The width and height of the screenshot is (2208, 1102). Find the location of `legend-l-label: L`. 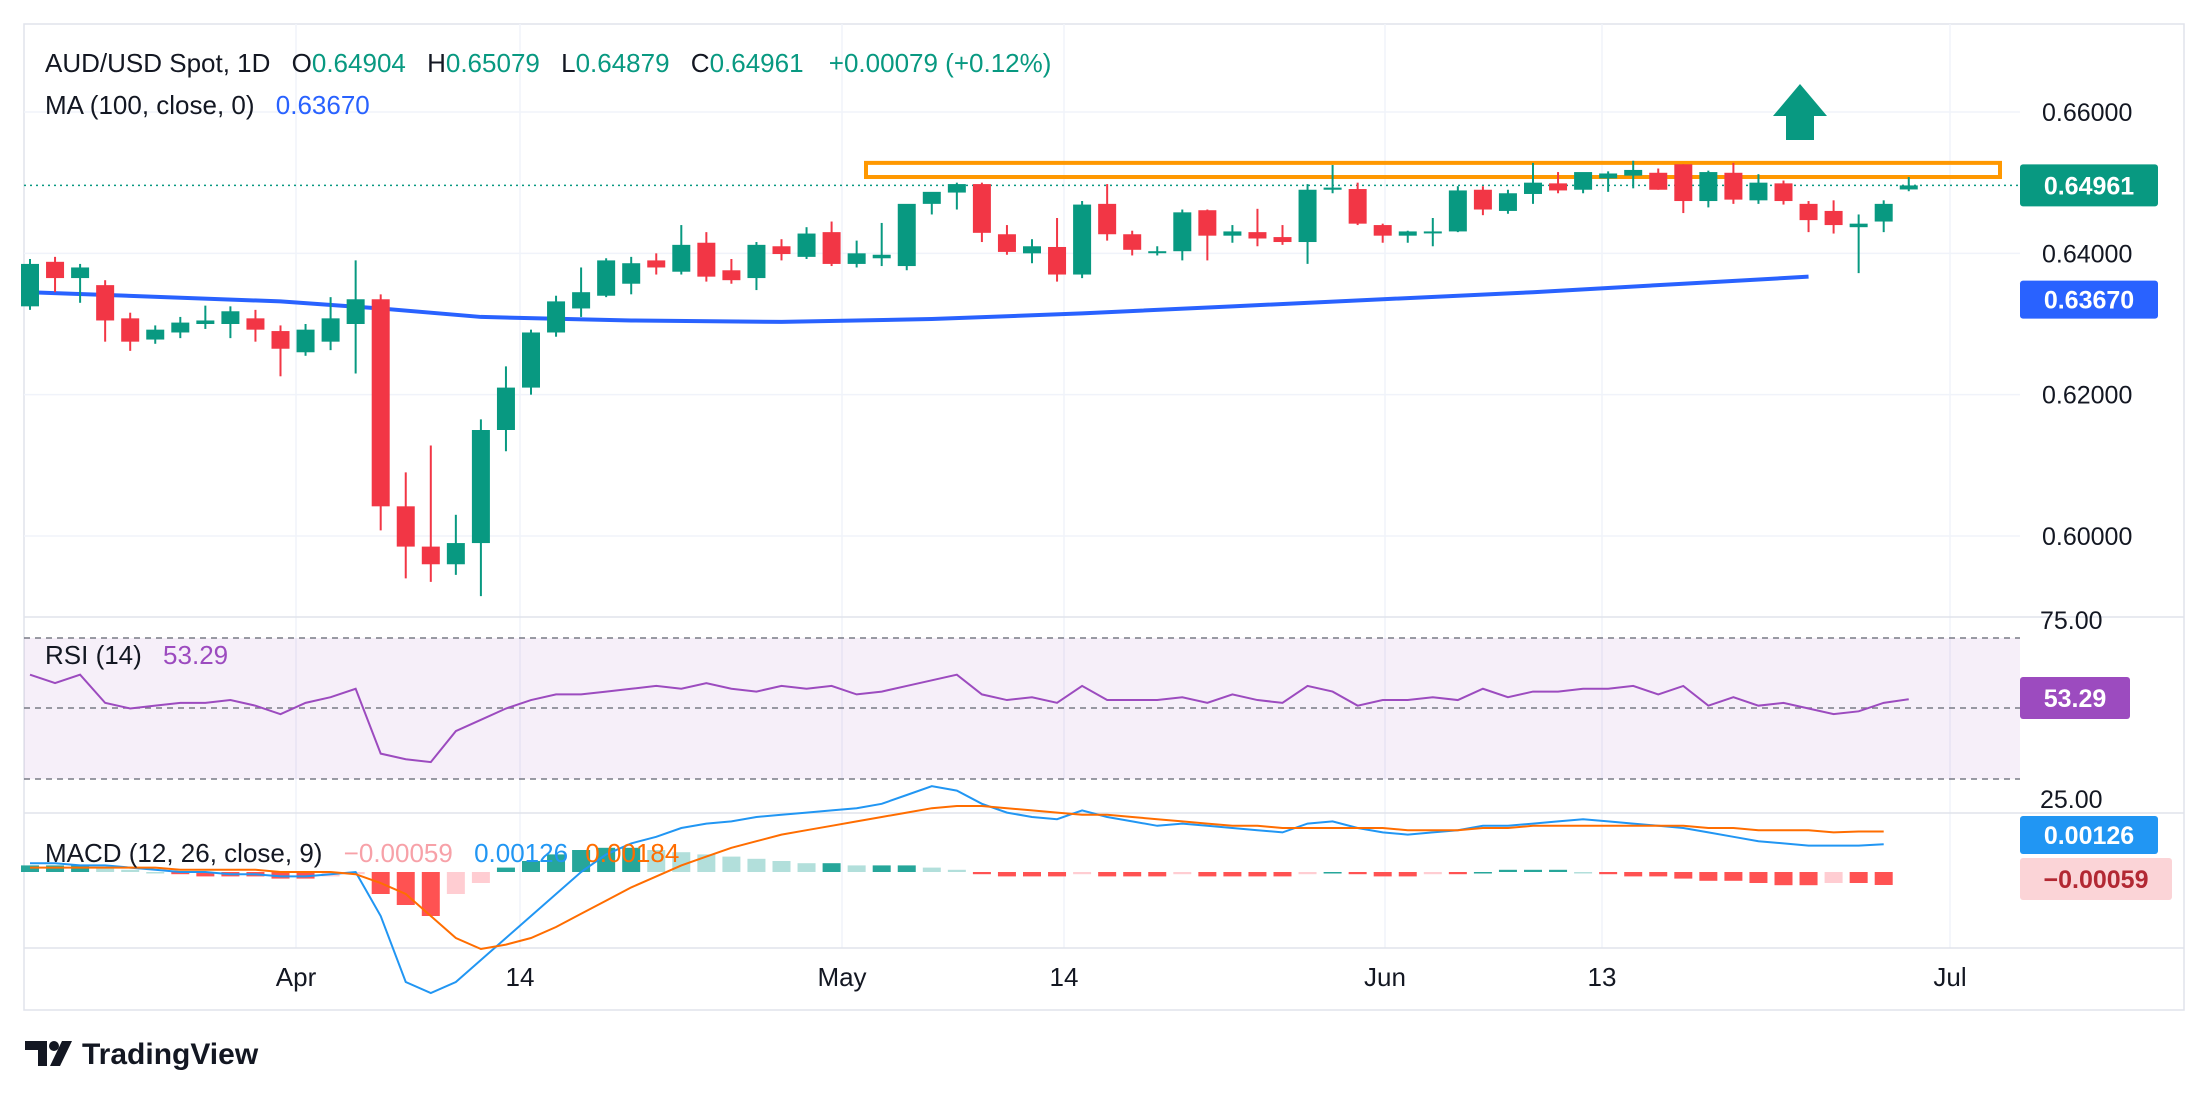

legend-l-label: L is located at coordinates (568, 63).